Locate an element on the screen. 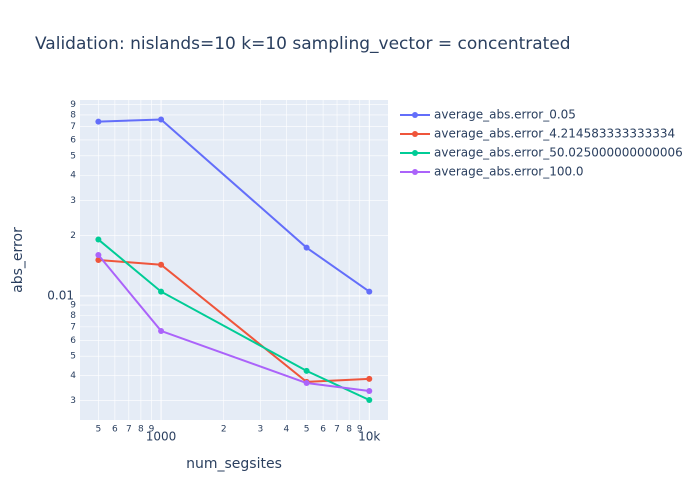  y-axis-title: abs_error is located at coordinates (18, 260).